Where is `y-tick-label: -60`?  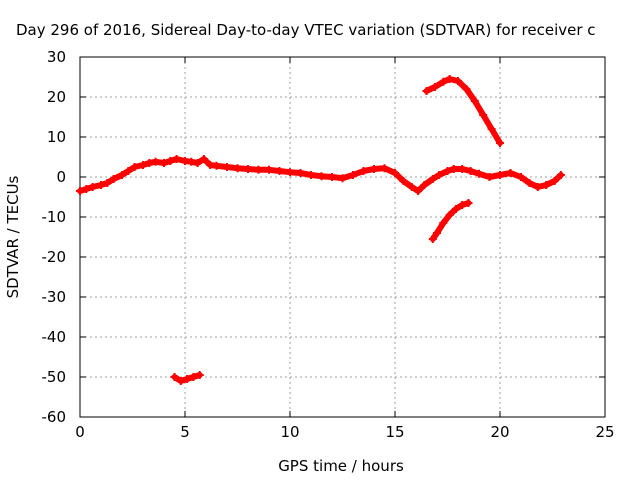
y-tick-label: -60 is located at coordinates (54, 417).